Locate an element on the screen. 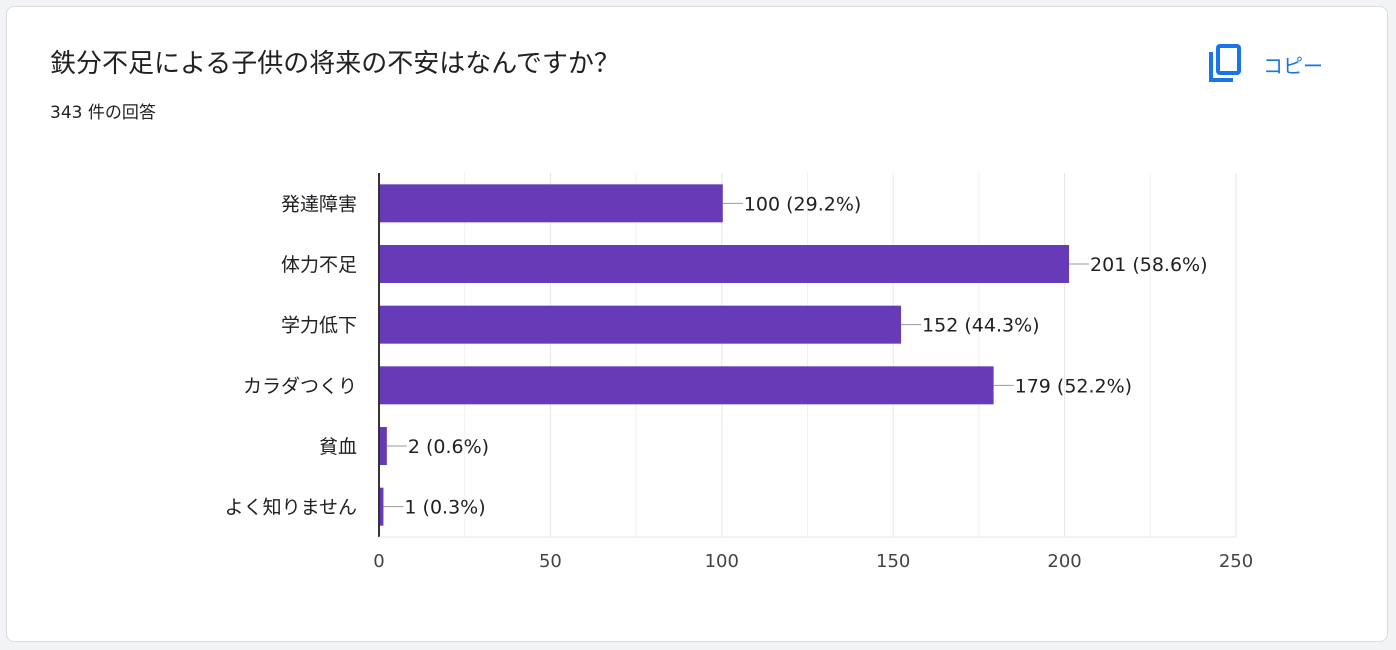 The height and width of the screenshot is (650, 1396). response-count: 343 件の回答 is located at coordinates (103, 113).